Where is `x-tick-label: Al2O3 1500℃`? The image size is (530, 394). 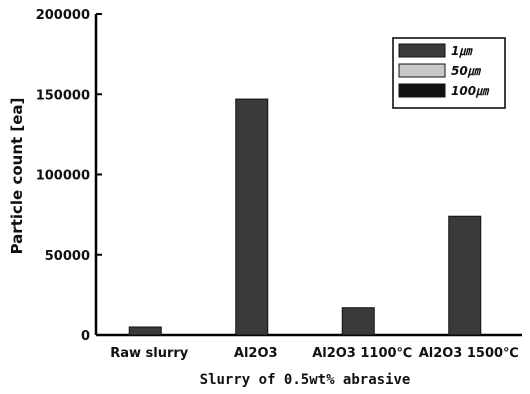 x-tick-label: Al2O3 1500℃ is located at coordinates (469, 353).